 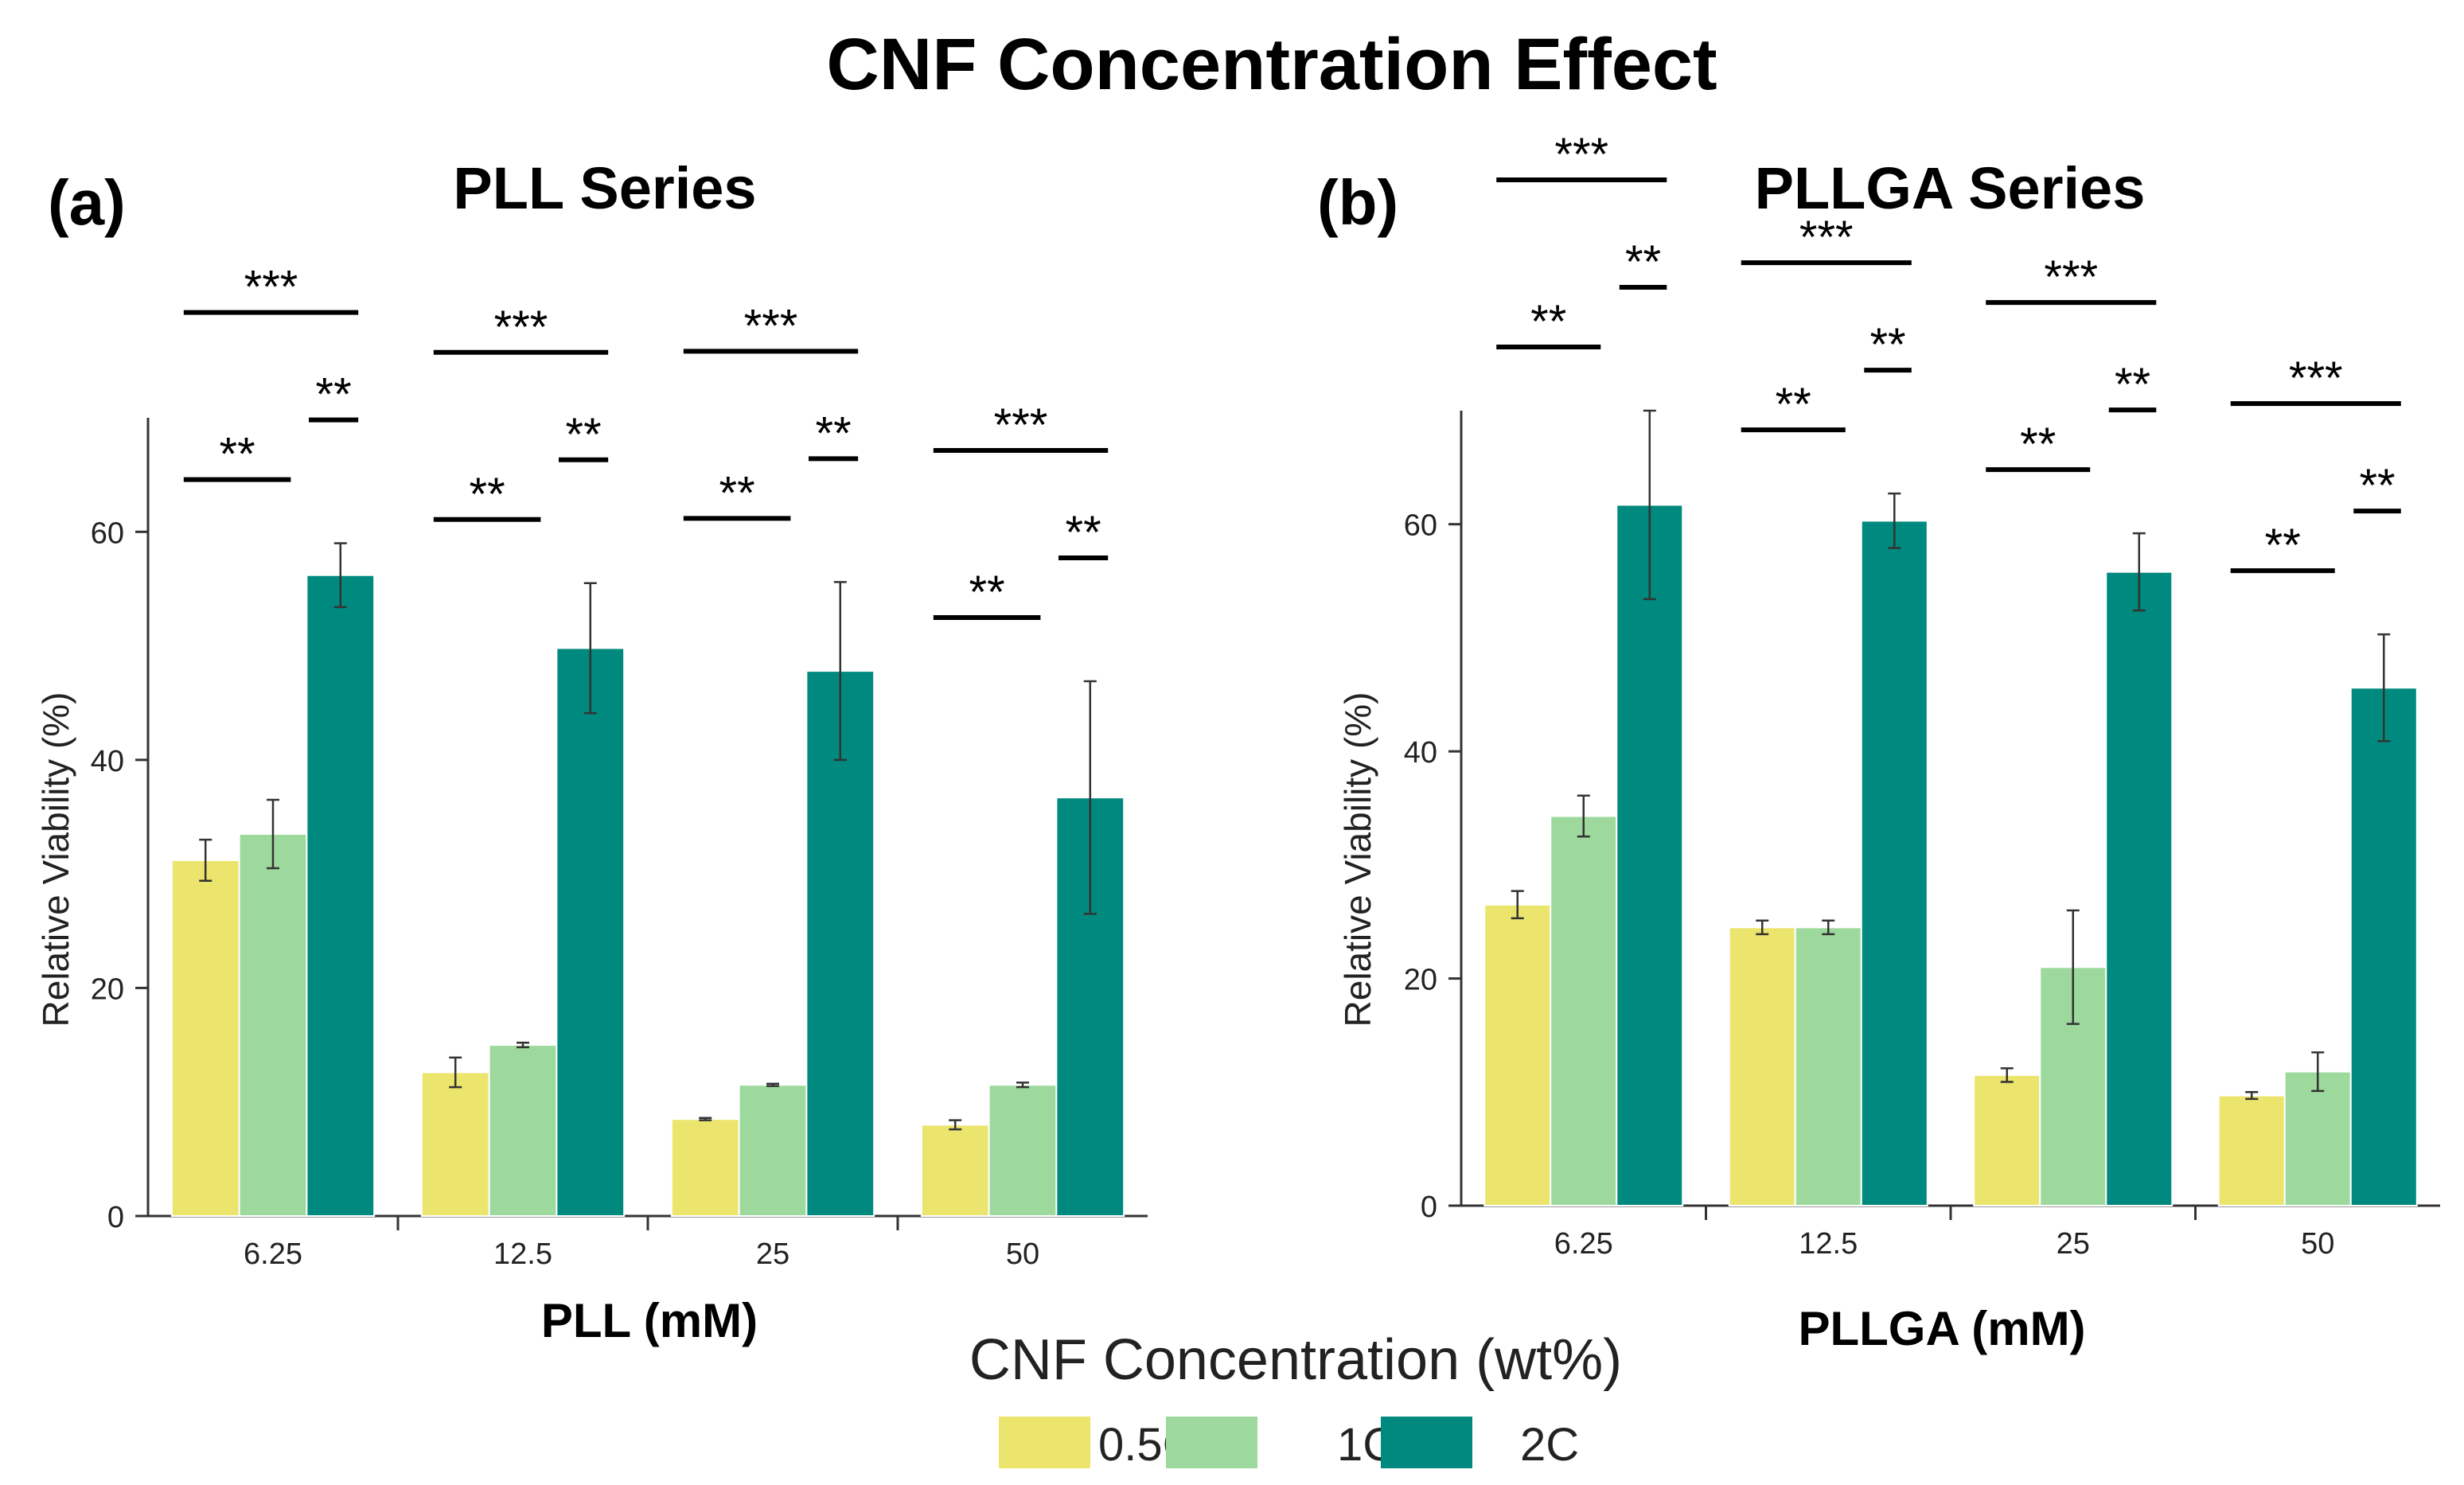 I want to click on legend-title: CNF Concentration (wt%), so click(x=1295, y=1360).